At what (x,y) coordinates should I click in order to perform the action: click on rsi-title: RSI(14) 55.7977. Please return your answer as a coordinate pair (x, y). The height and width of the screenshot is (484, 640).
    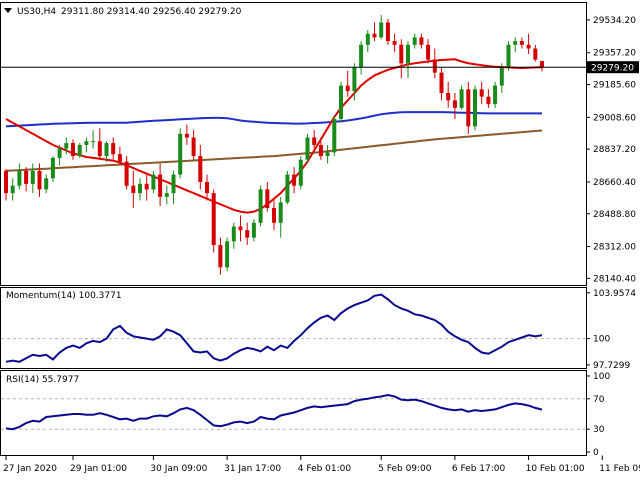
    Looking at the image, I should click on (42, 380).